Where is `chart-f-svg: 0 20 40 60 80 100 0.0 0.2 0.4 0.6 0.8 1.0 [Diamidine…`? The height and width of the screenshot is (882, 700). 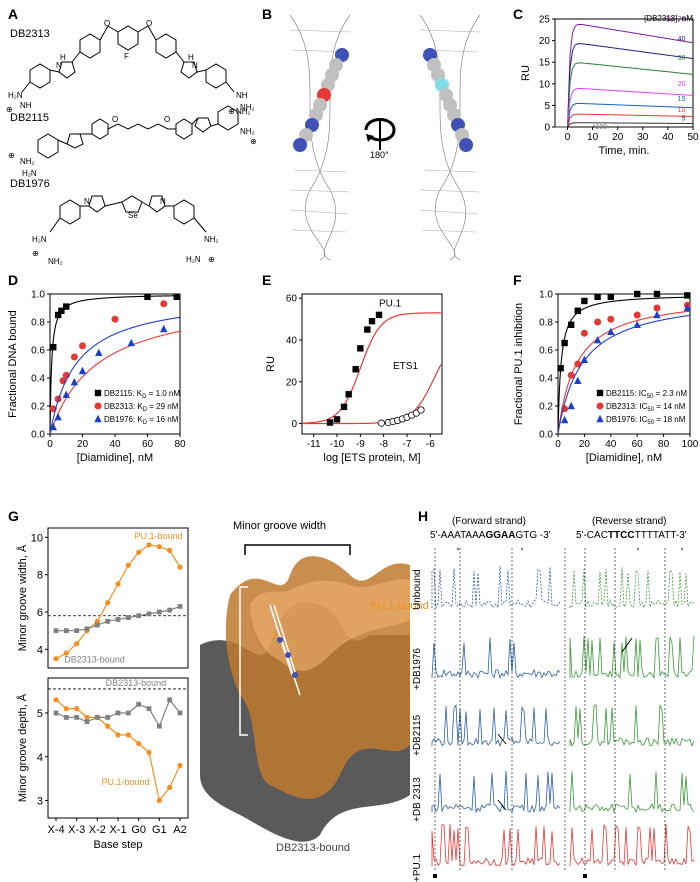
chart-f-svg: 0 20 40 60 80 100 0.0 0.2 0.4 0.6 0.8 1.0 [Diamidine… is located at coordinates (606, 377).